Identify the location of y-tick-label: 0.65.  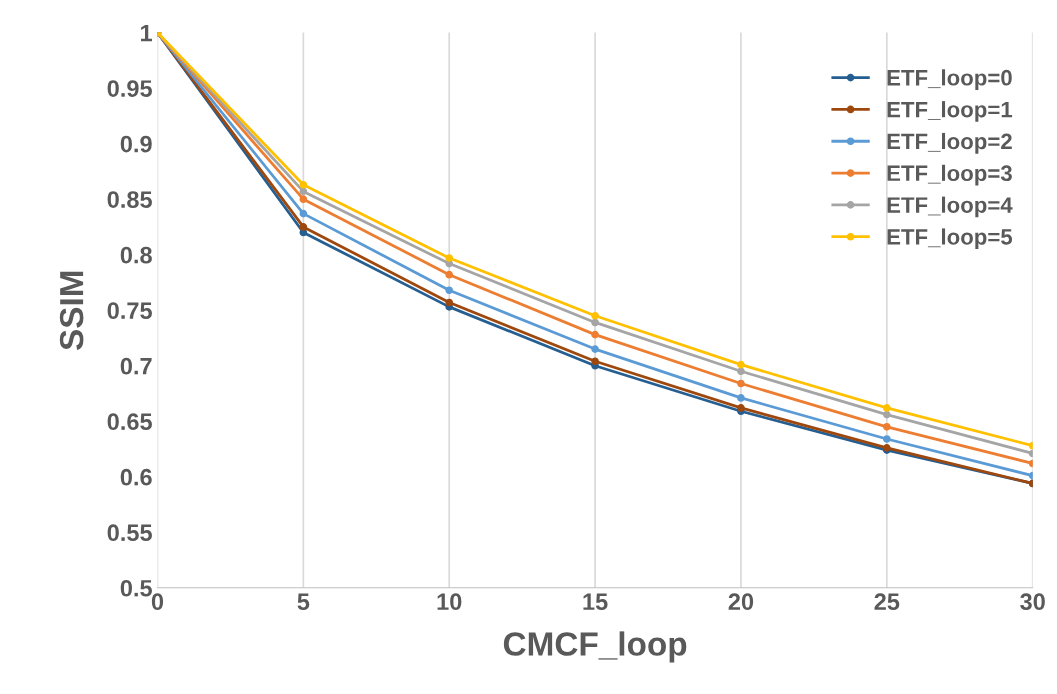
(129, 422).